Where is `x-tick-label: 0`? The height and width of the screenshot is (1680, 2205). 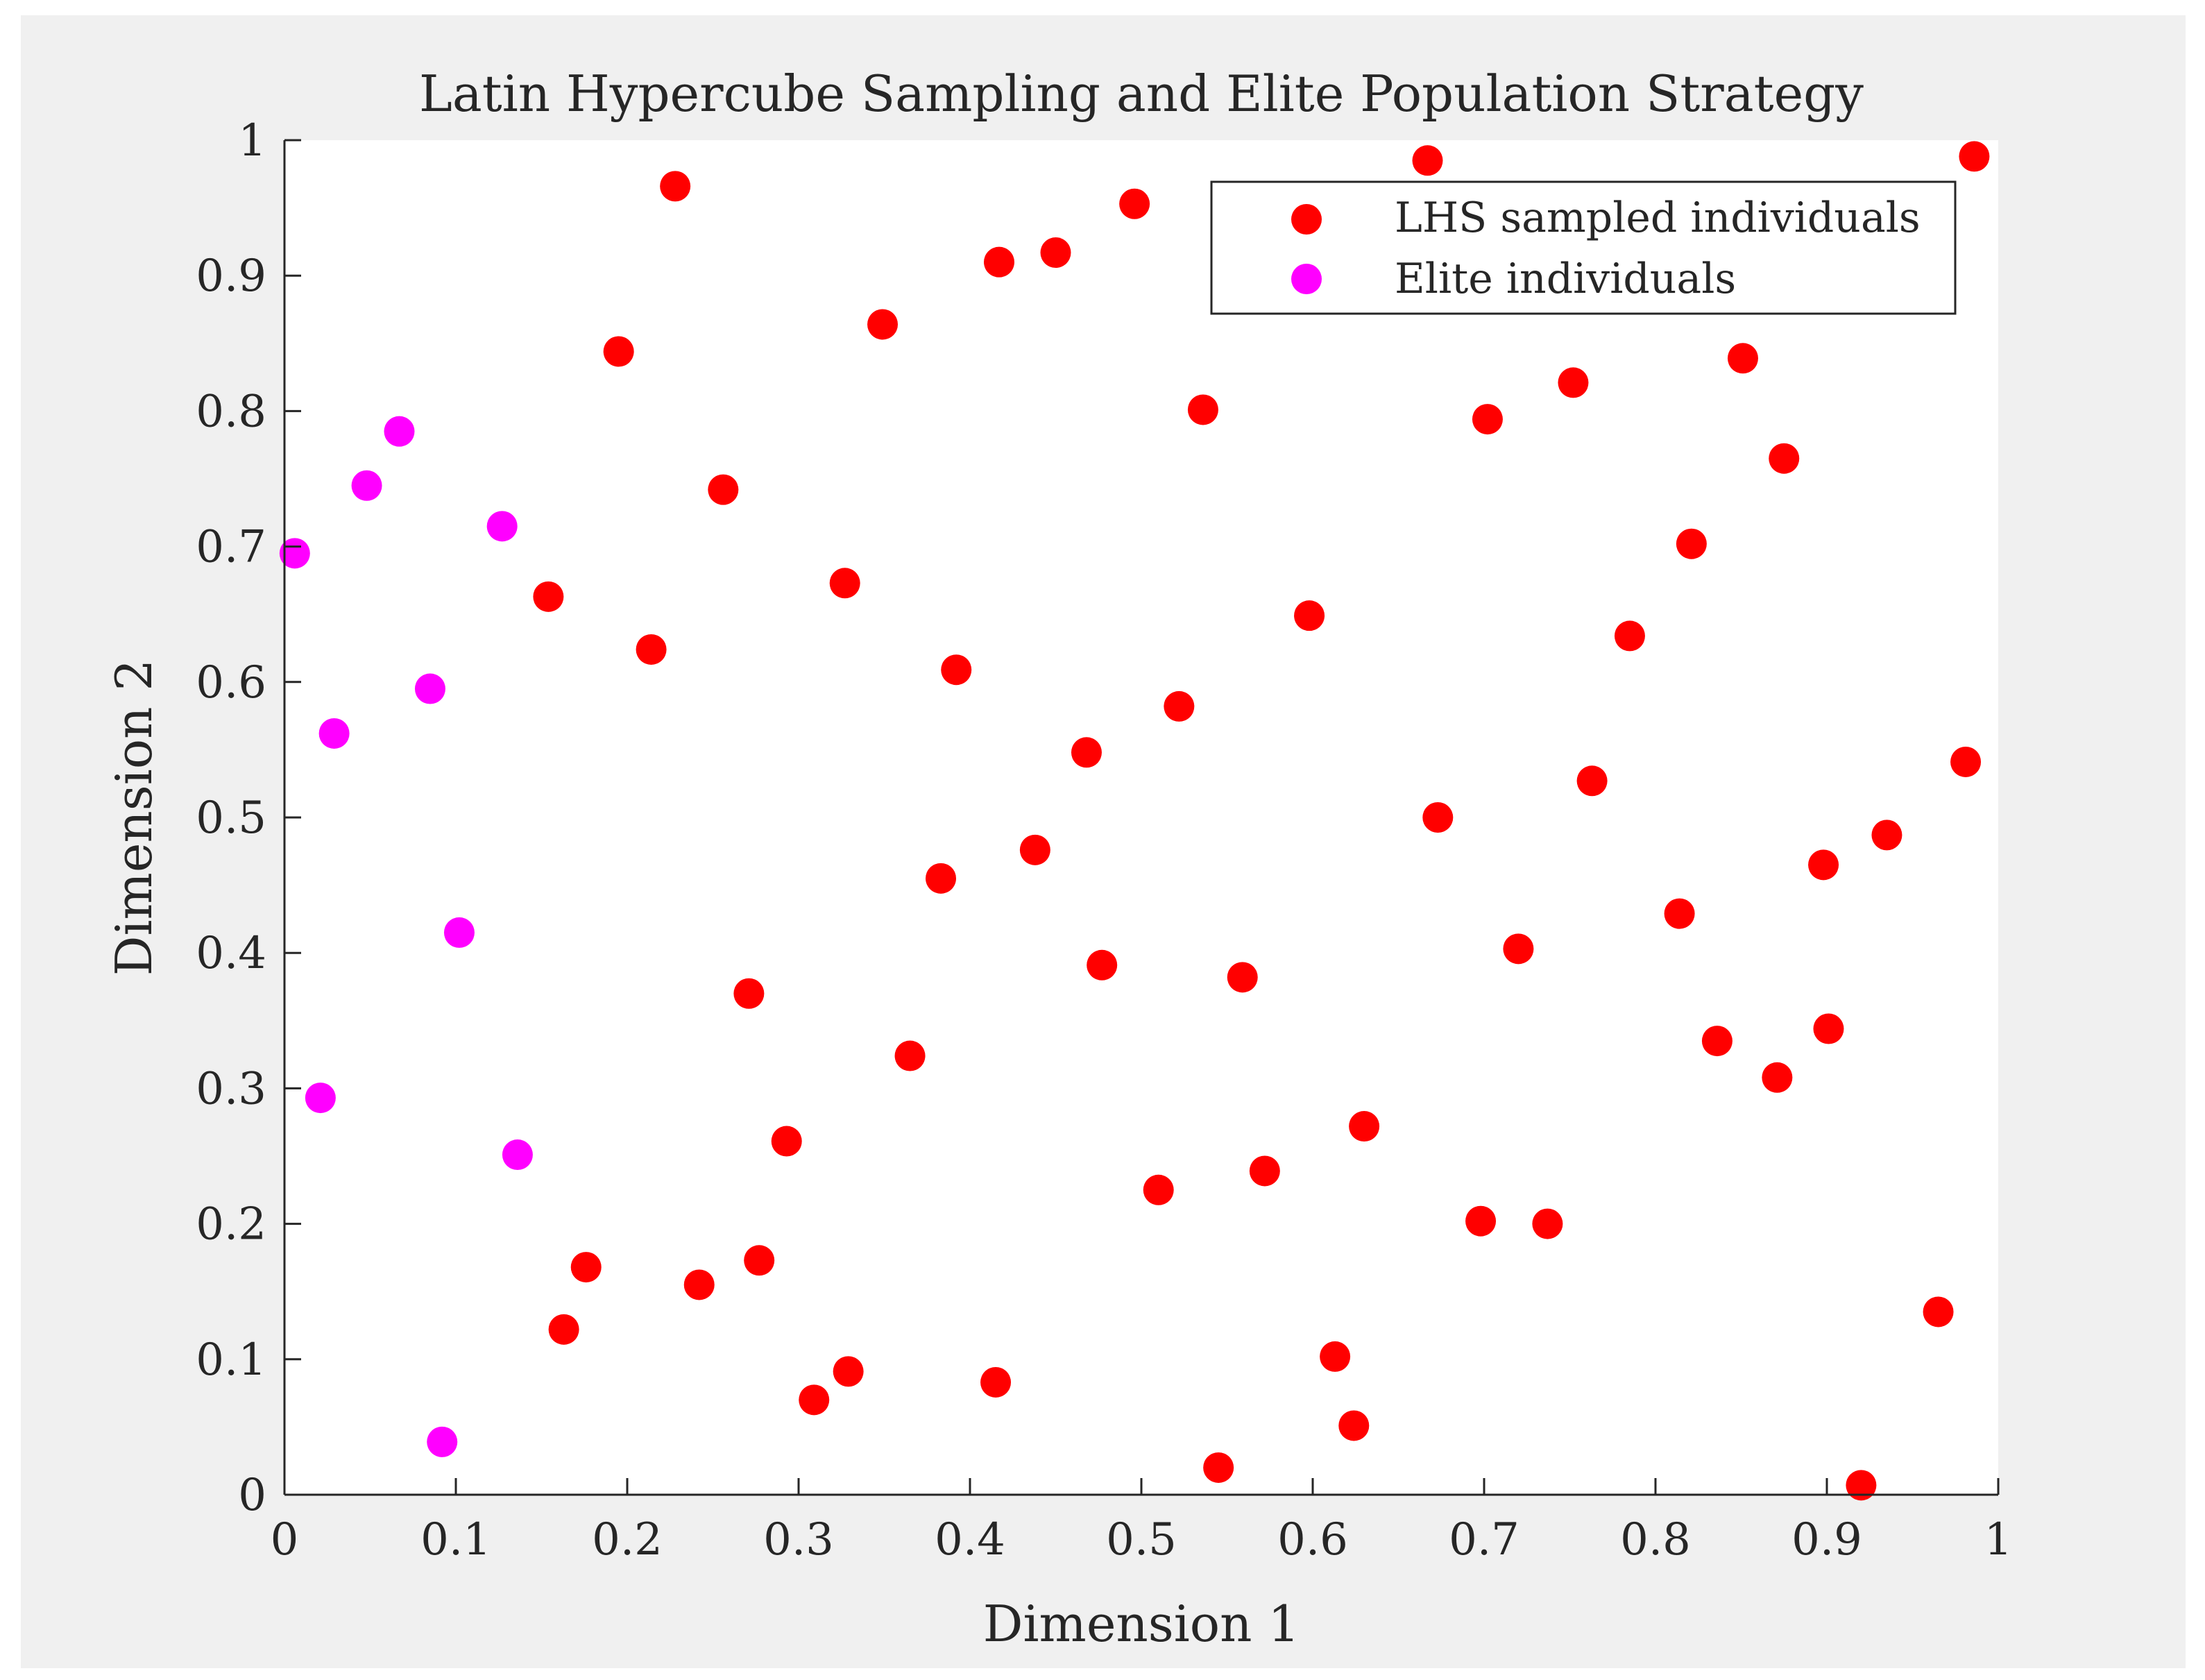
x-tick-label: 0 is located at coordinates (285, 1540).